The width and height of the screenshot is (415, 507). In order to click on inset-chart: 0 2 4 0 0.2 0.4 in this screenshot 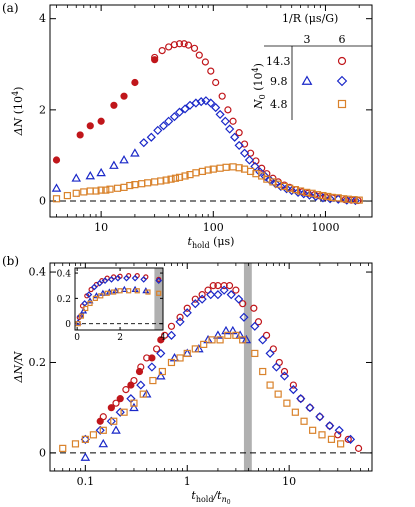, I will do `click(111, 305)`.